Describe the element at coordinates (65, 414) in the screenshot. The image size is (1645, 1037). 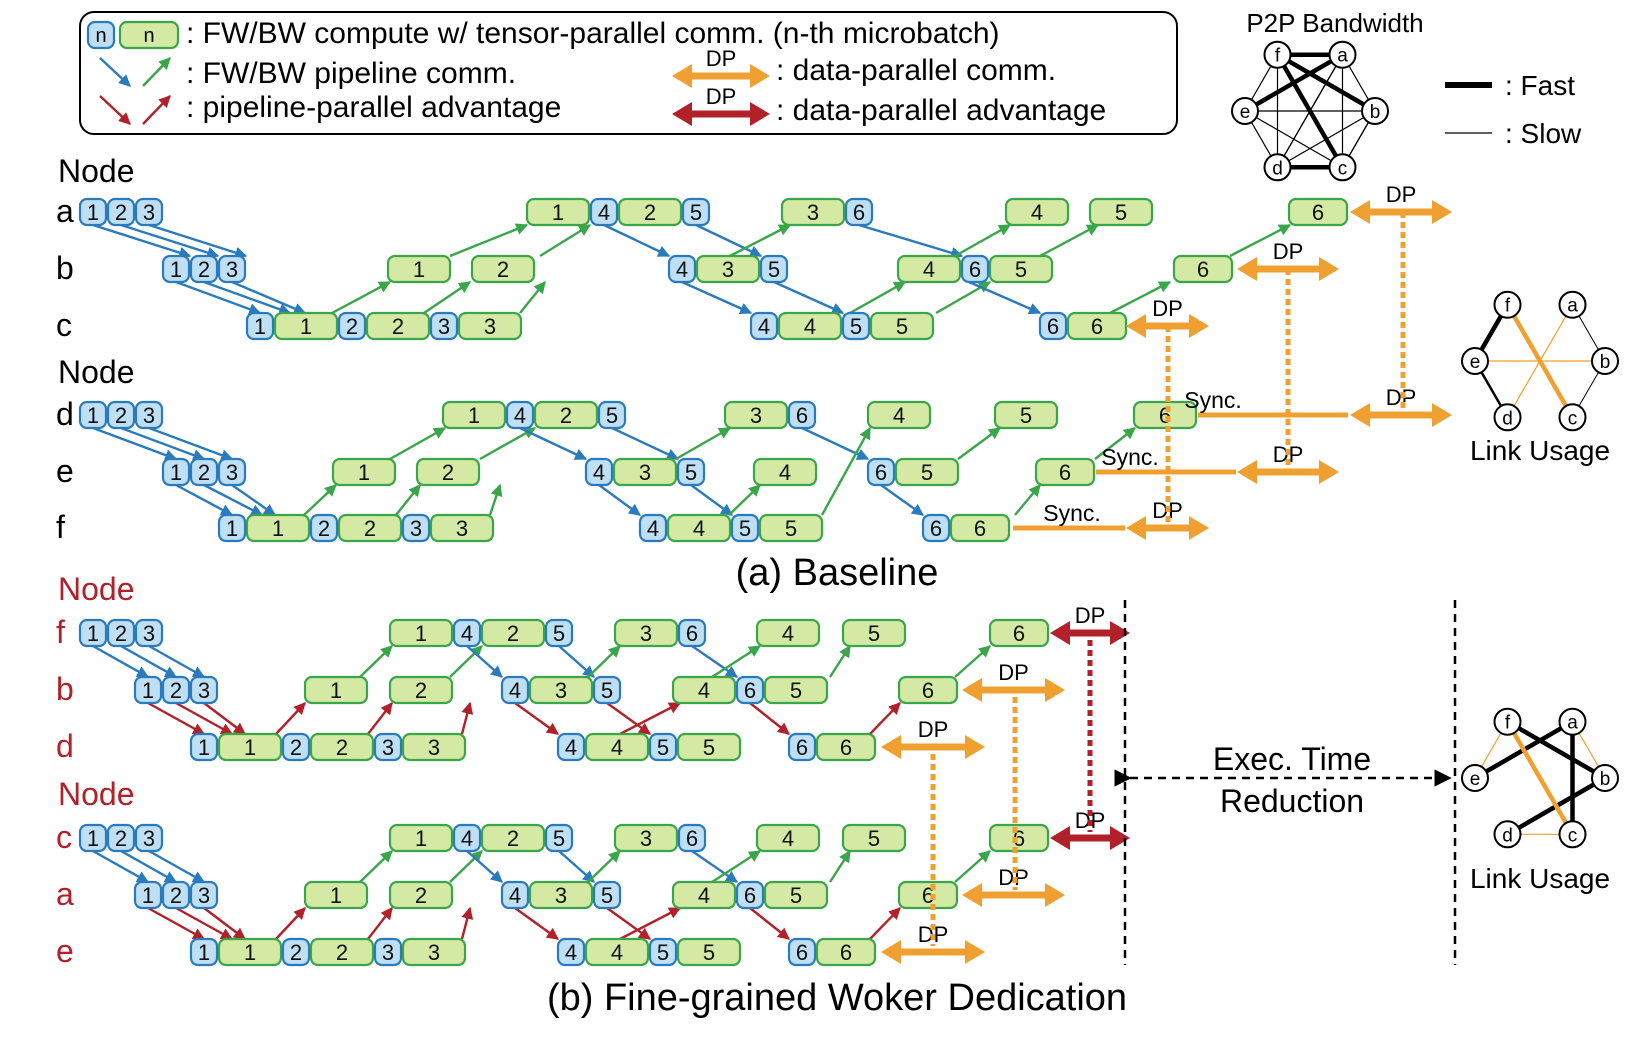
I see `row-label-d: d` at that location.